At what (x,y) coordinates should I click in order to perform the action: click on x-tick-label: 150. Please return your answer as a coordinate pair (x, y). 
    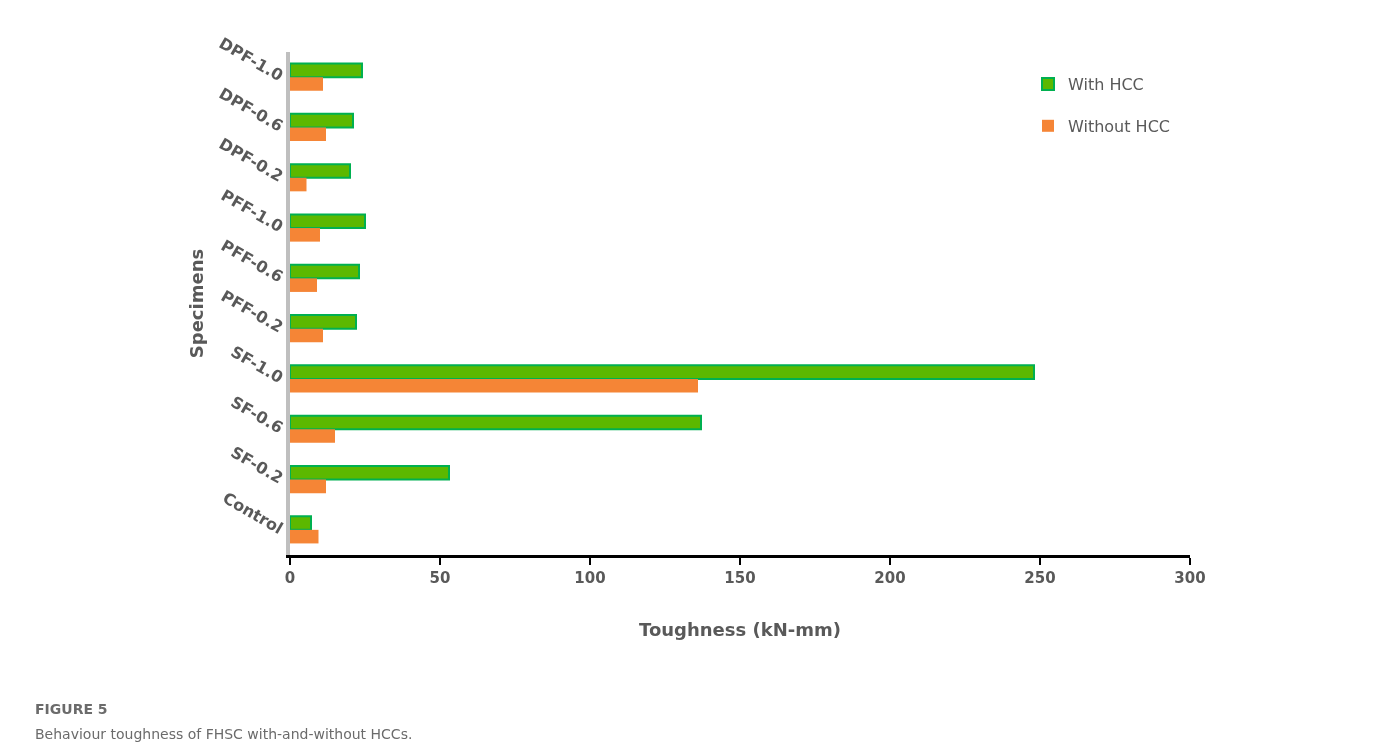
    Looking at the image, I should click on (740, 577).